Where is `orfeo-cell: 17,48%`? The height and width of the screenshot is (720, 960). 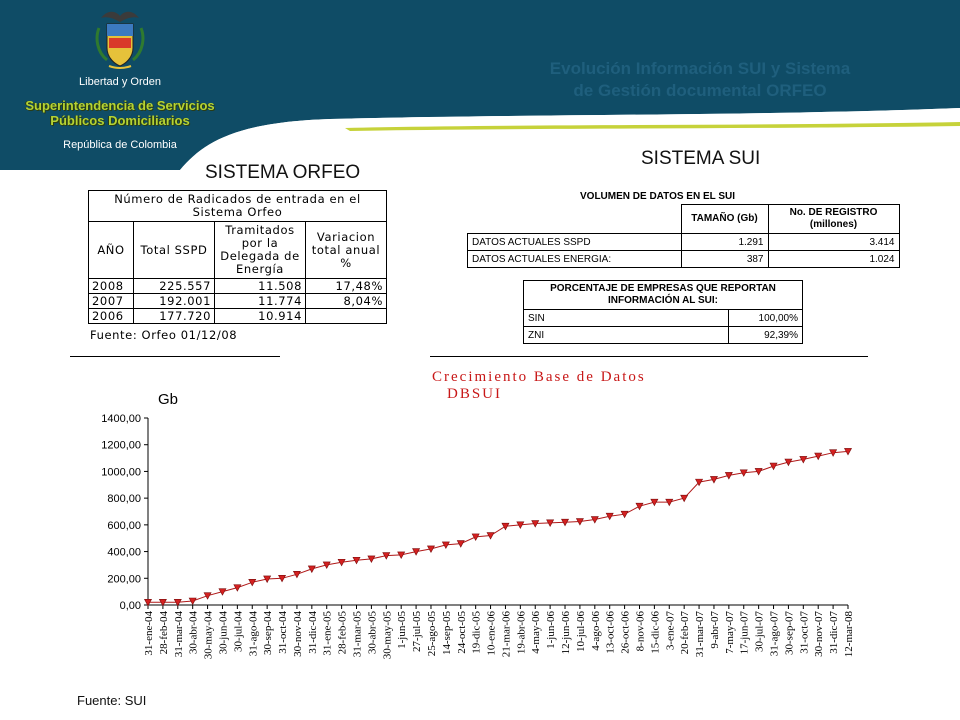 orfeo-cell: 17,48% is located at coordinates (346, 286).